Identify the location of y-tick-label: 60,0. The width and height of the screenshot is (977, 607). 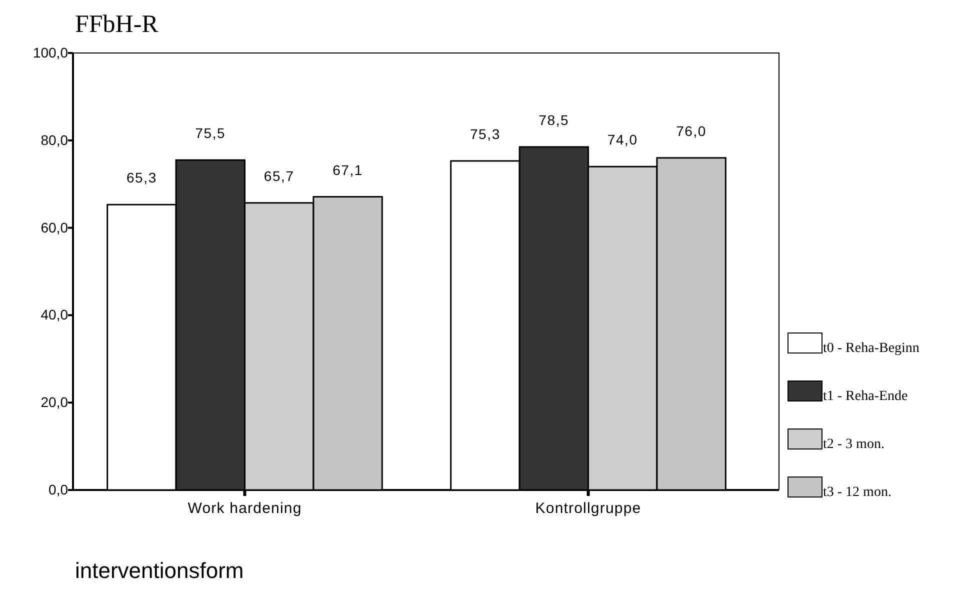
(54, 227).